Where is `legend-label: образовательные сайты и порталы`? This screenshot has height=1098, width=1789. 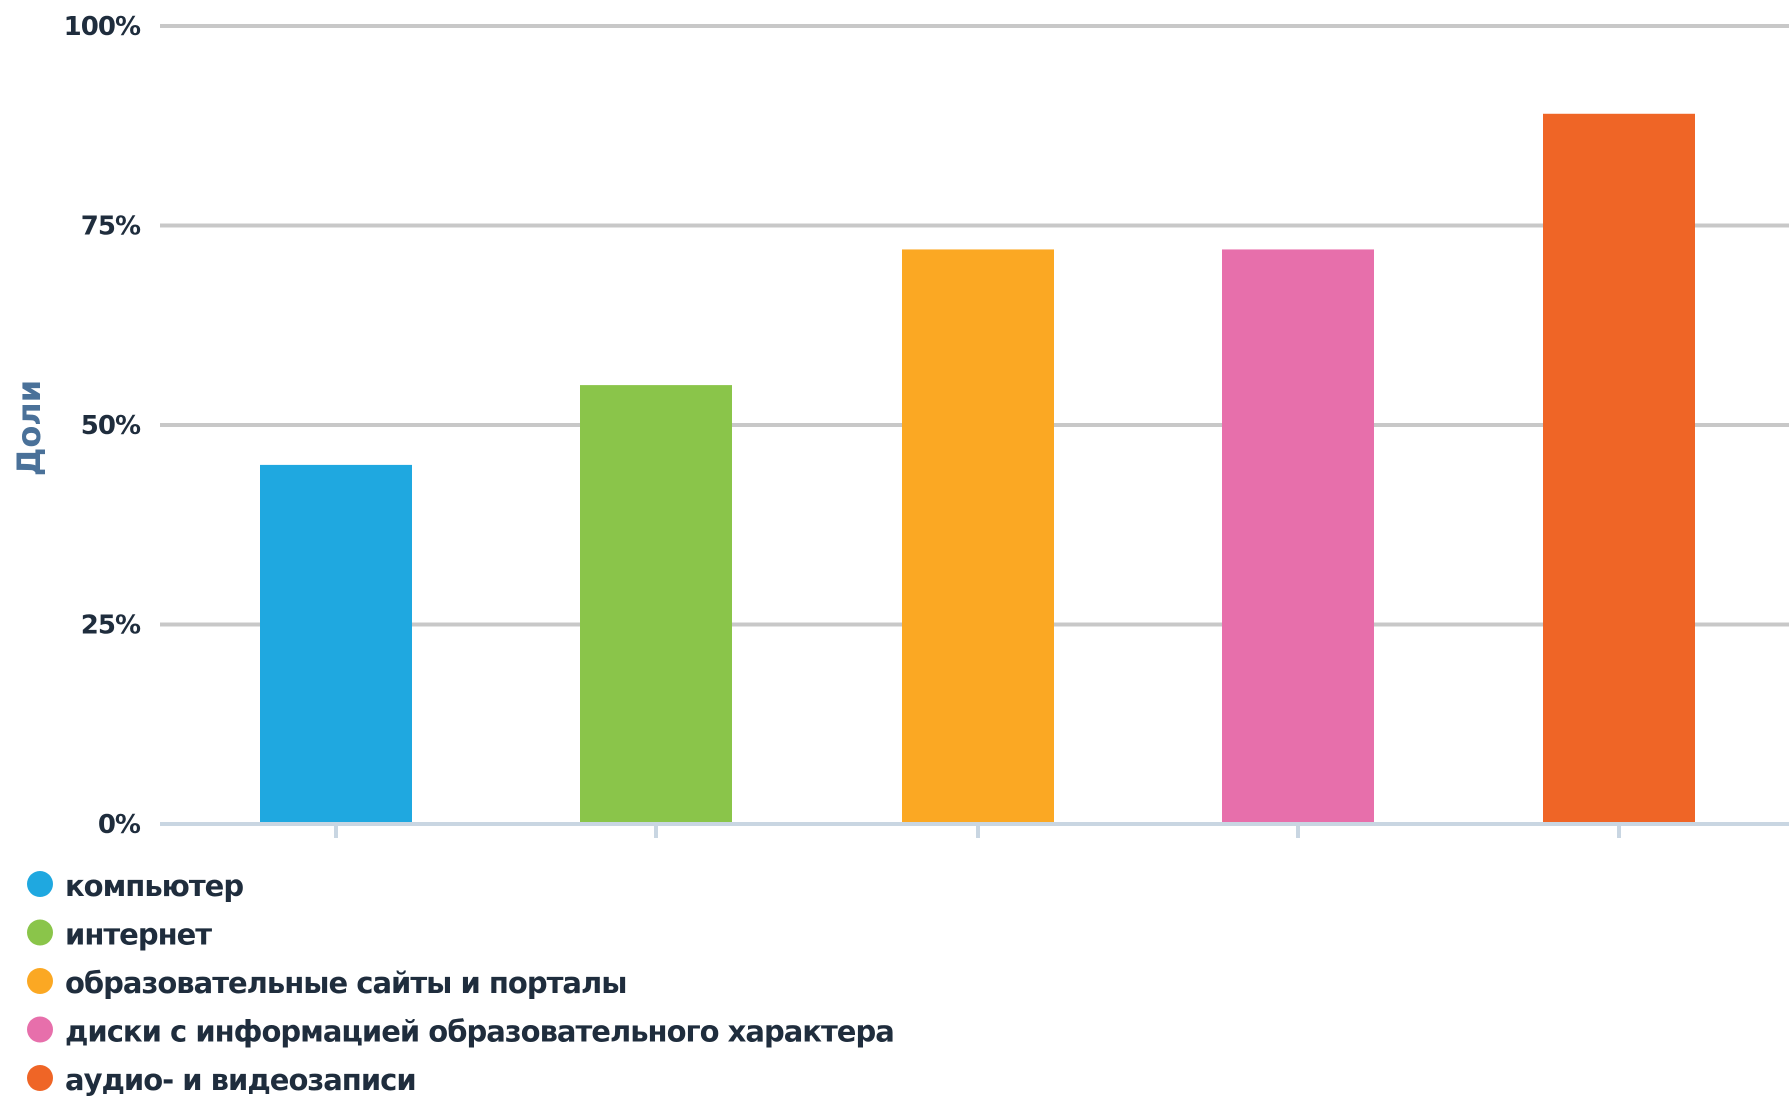
legend-label: образовательные сайты и порталы is located at coordinates (345, 983).